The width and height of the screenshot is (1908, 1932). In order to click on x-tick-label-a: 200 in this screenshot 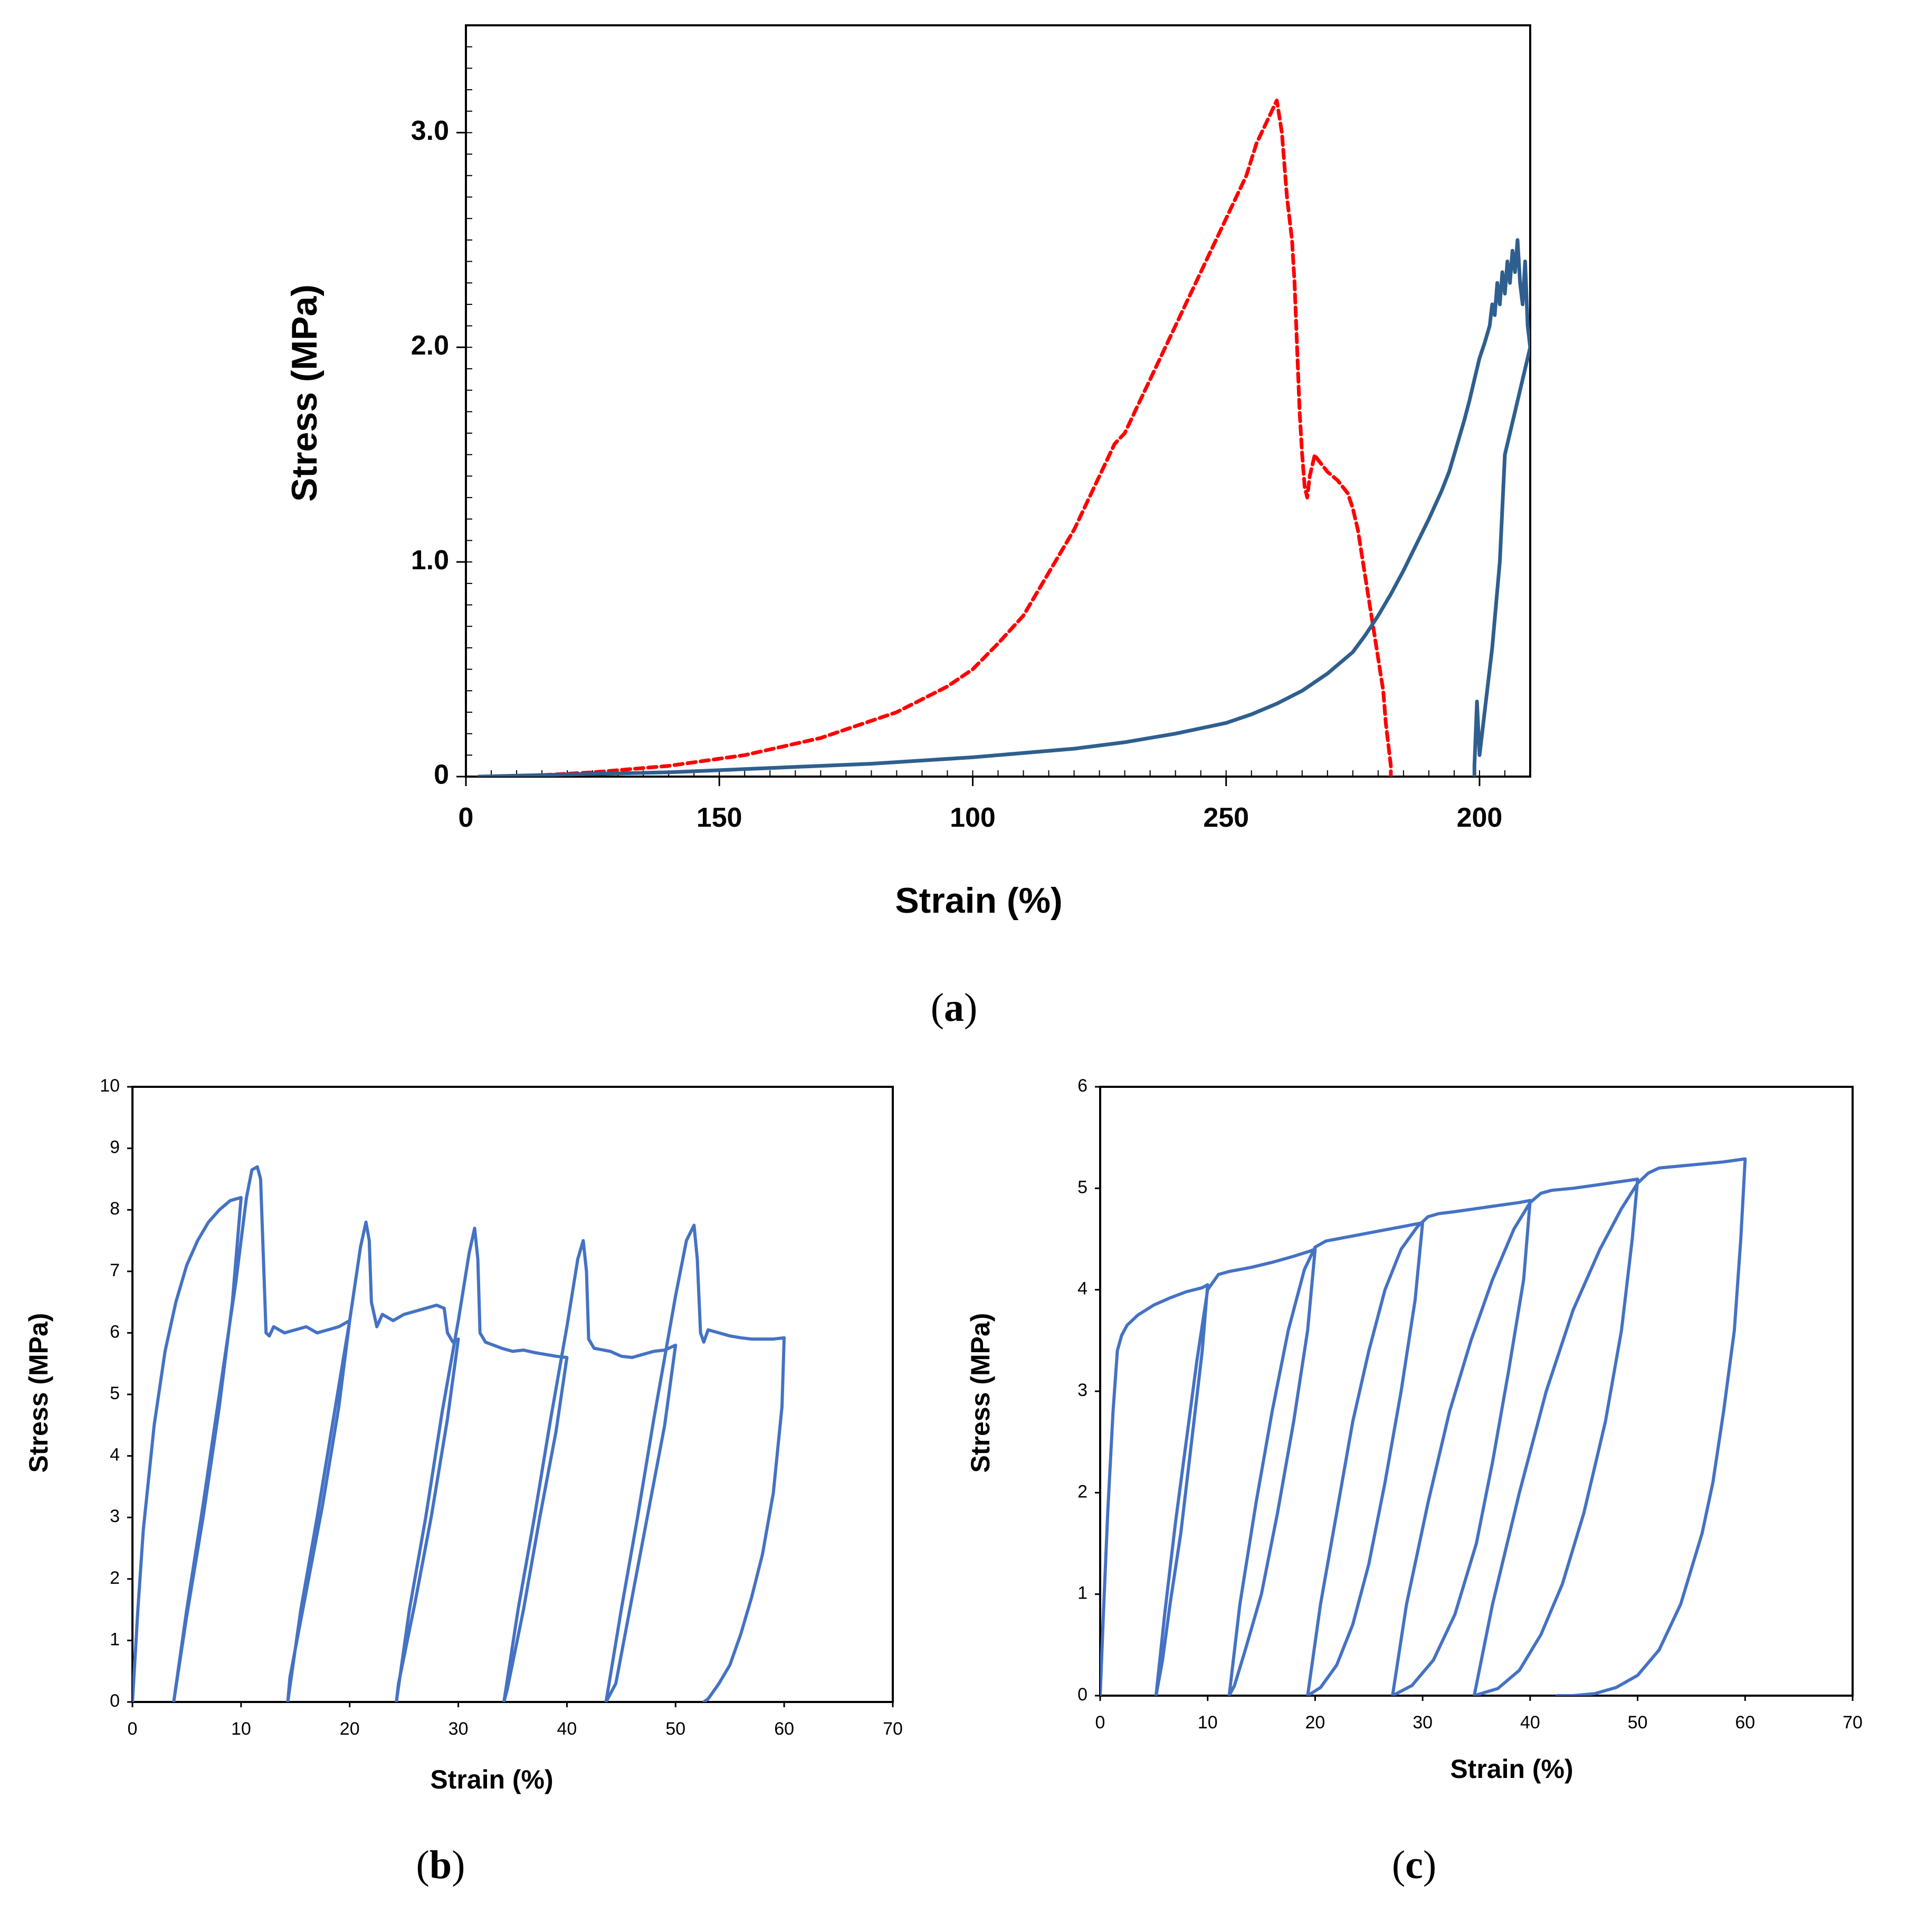, I will do `click(1480, 818)`.